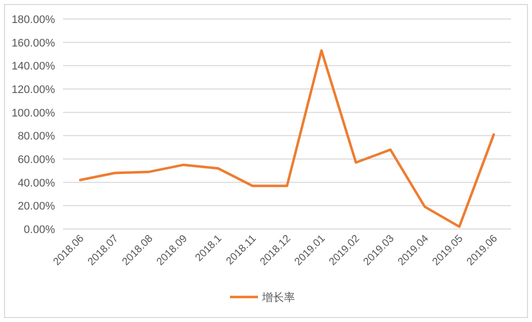 This screenshot has width=532, height=322. Describe the element at coordinates (37, 160) in the screenshot. I see `y-tick-label: 60.00%` at that location.